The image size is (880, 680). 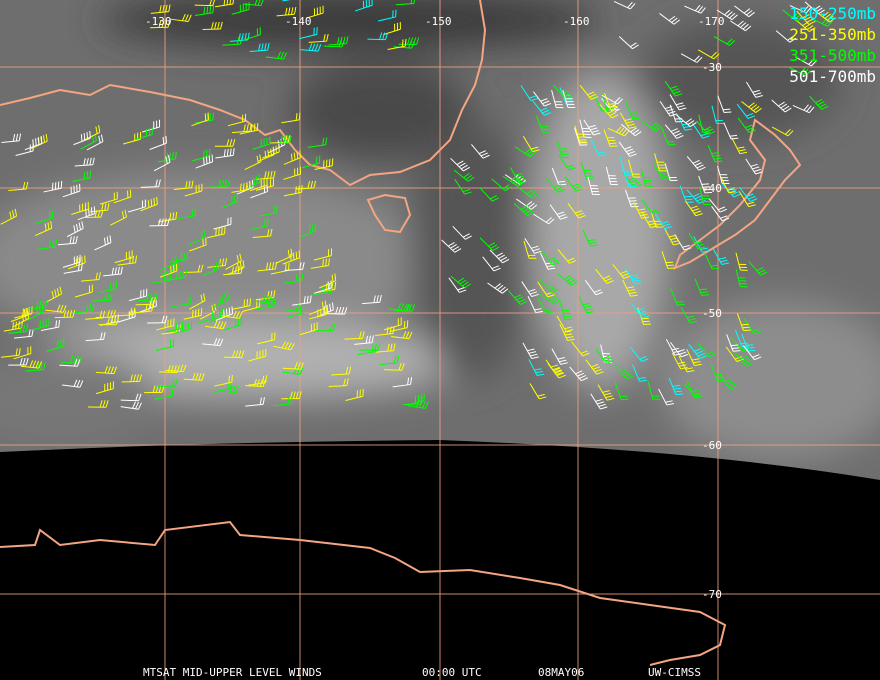 I want to click on latitude-label: -60, so click(x=712, y=445).